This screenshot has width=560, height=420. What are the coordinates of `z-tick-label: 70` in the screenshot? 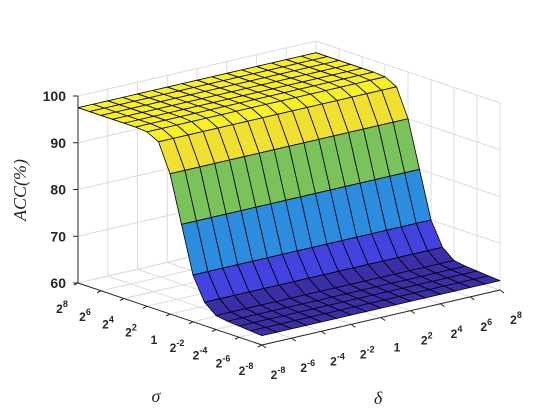 It's located at (58, 236).